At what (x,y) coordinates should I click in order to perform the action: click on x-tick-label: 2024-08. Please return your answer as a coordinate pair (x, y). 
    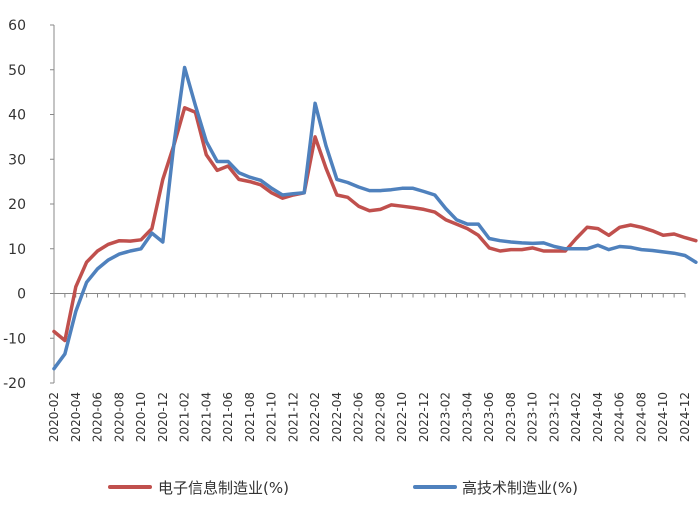
    Looking at the image, I should click on (641, 417).